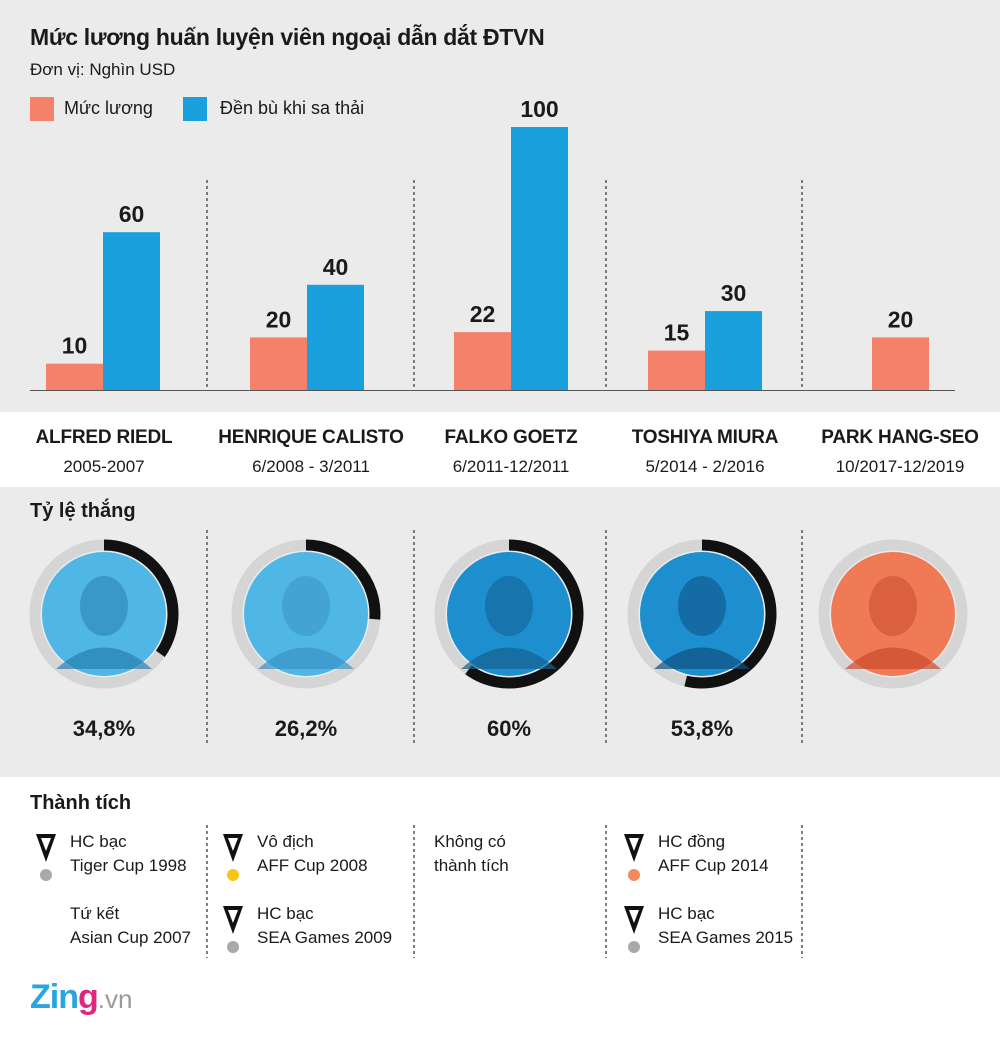  Describe the element at coordinates (103, 69) in the screenshot. I see `unit-label: Đơn vị: Nghìn USD` at that location.